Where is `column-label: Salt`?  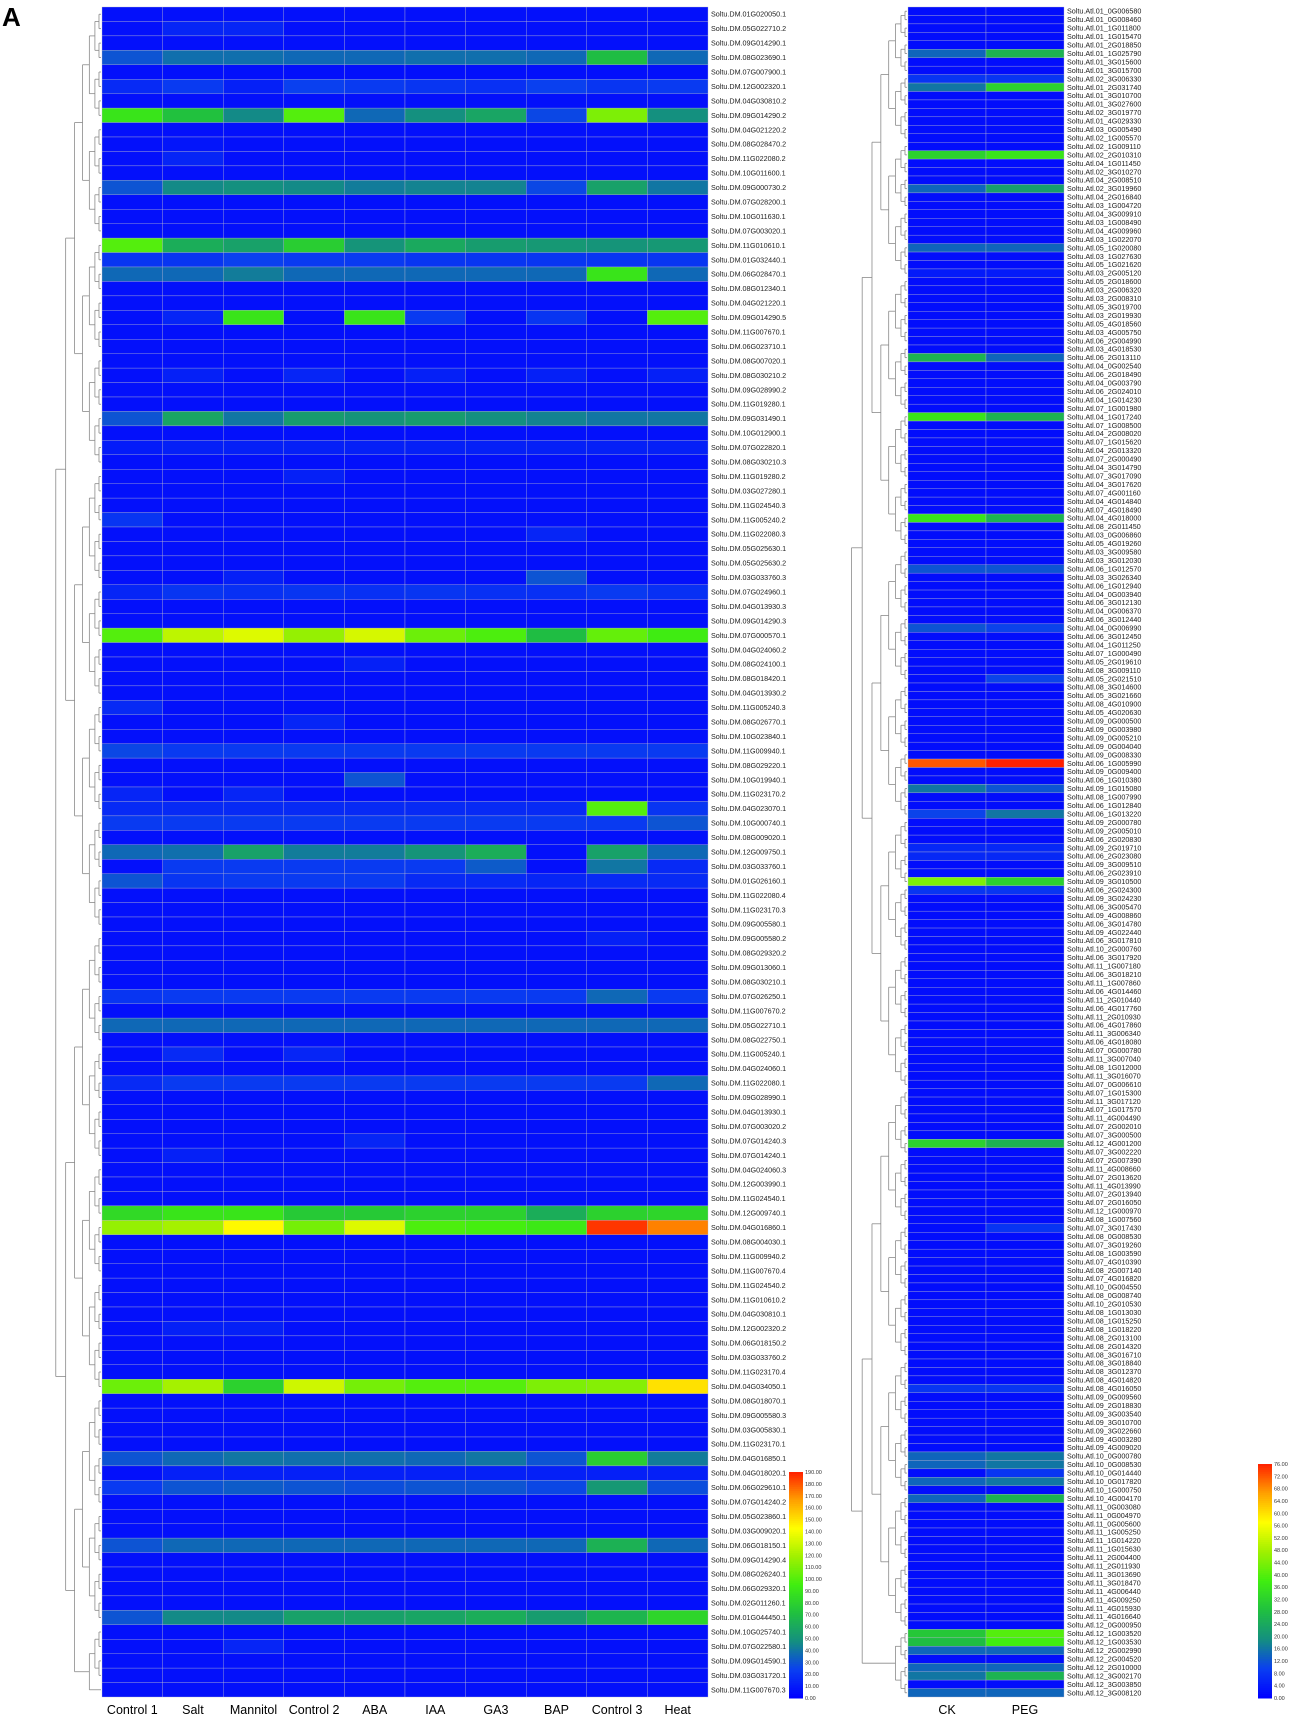 column-label: Salt is located at coordinates (193, 1710).